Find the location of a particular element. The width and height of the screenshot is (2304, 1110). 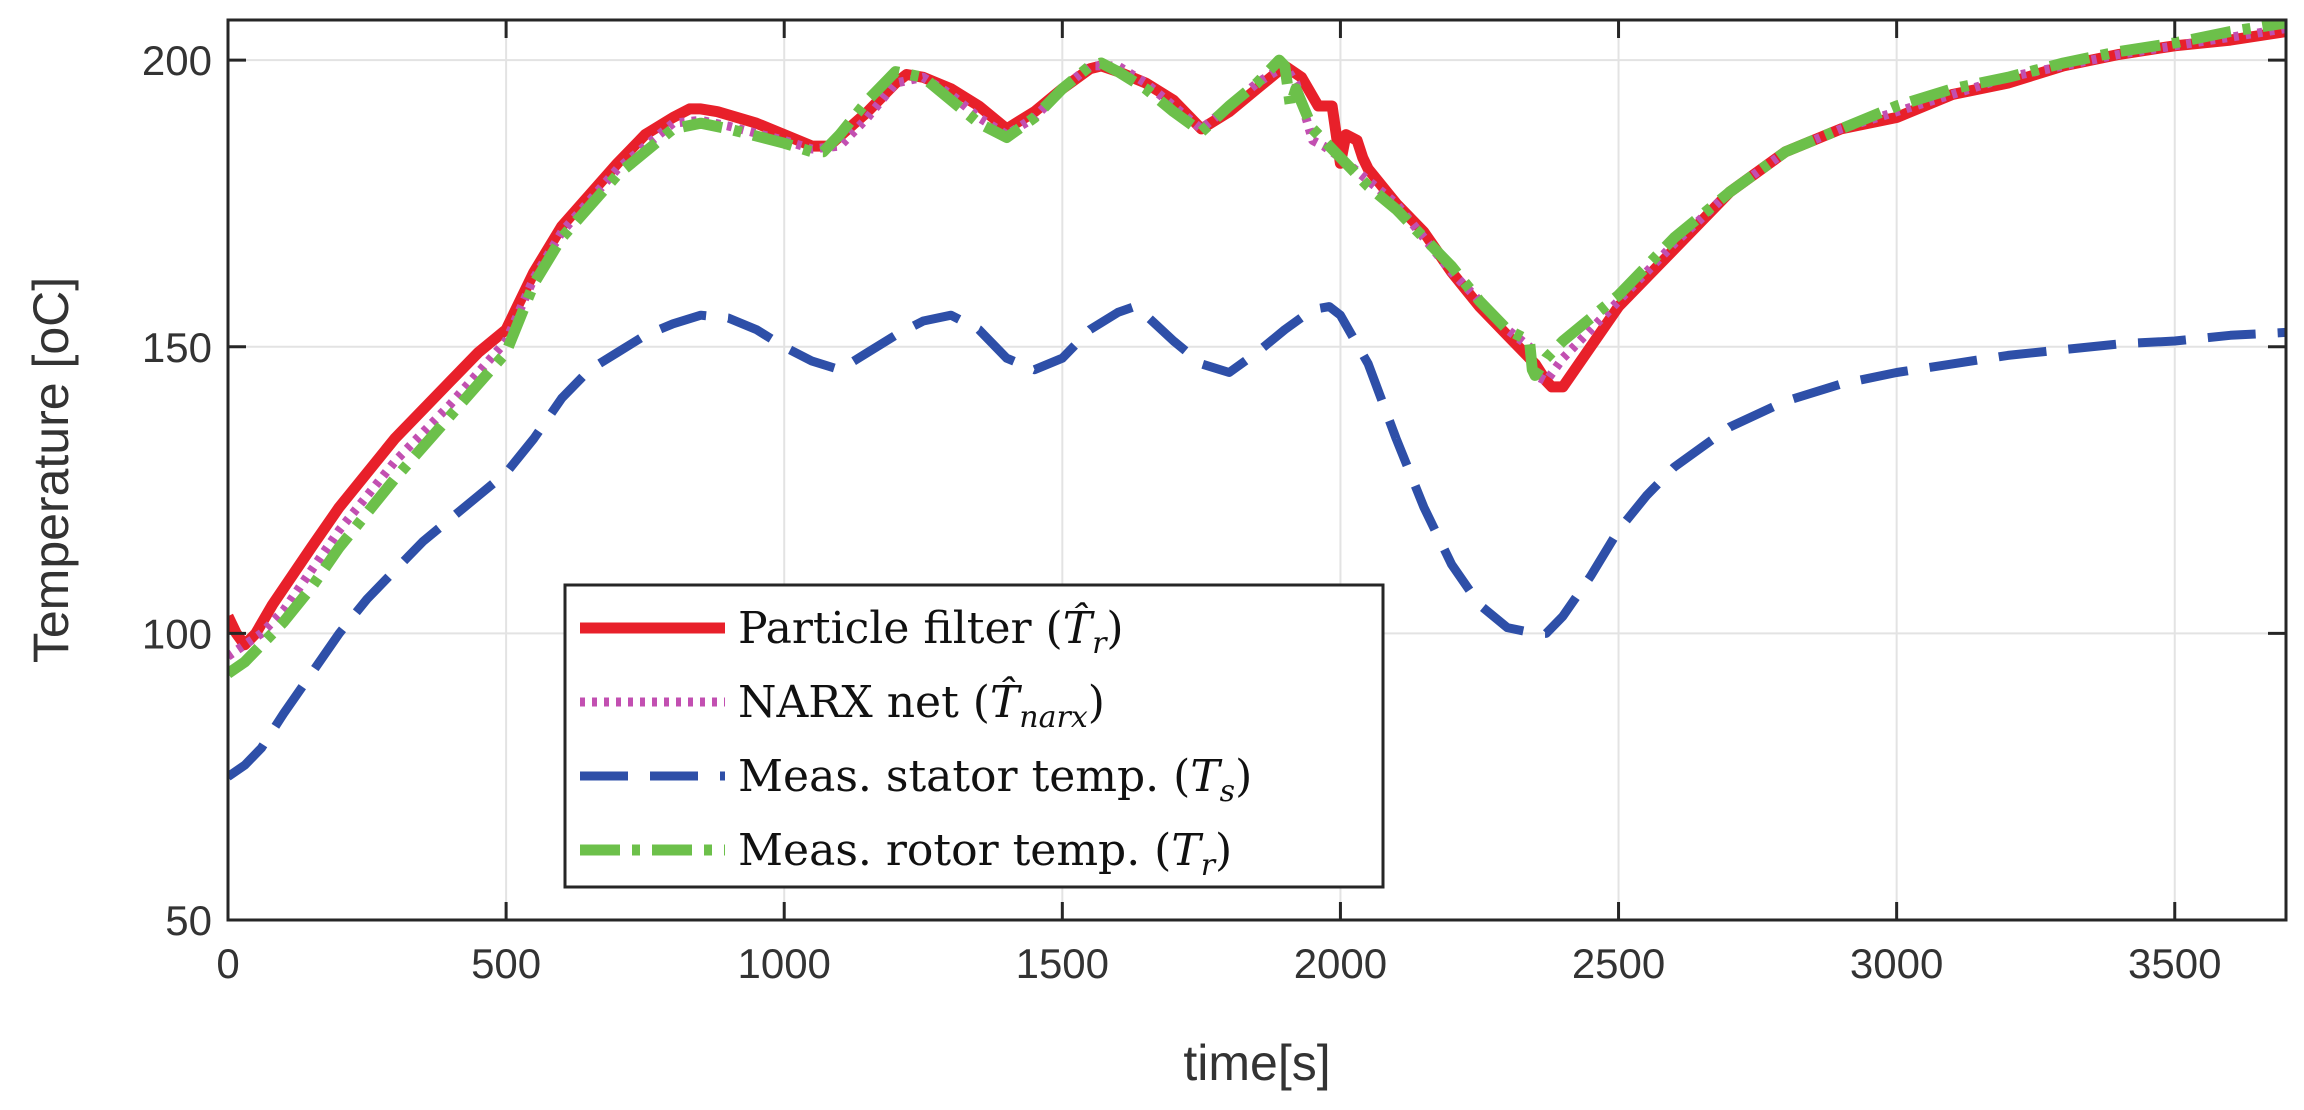

x-tick-label: 1000 is located at coordinates (783, 963).